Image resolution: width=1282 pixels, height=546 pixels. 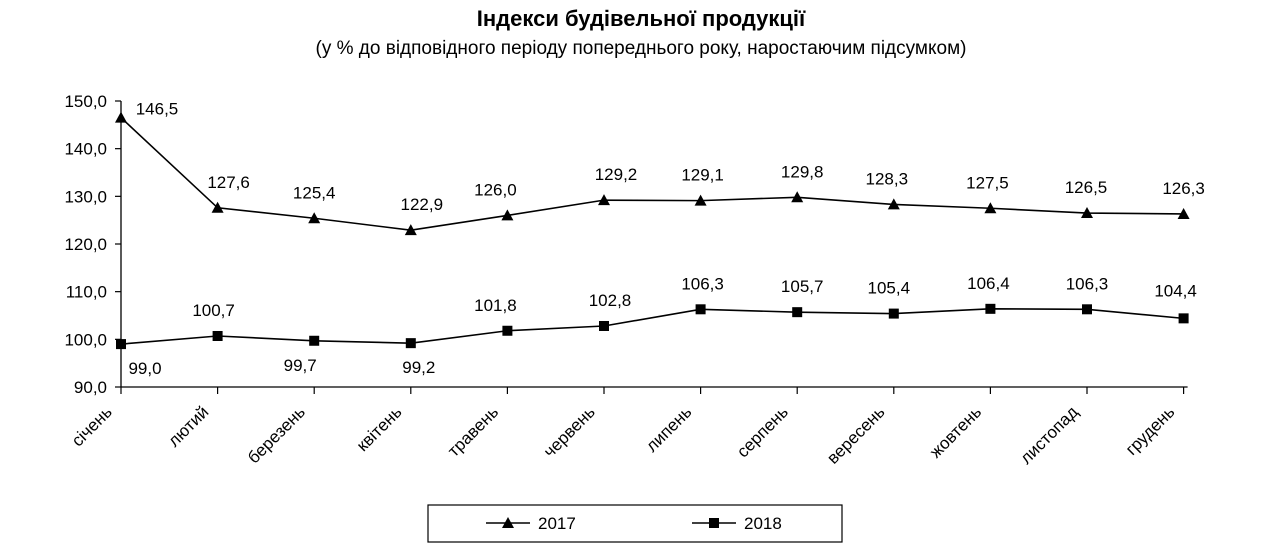 I want to click on y-tick-label: 140,0, so click(x=85, y=149).